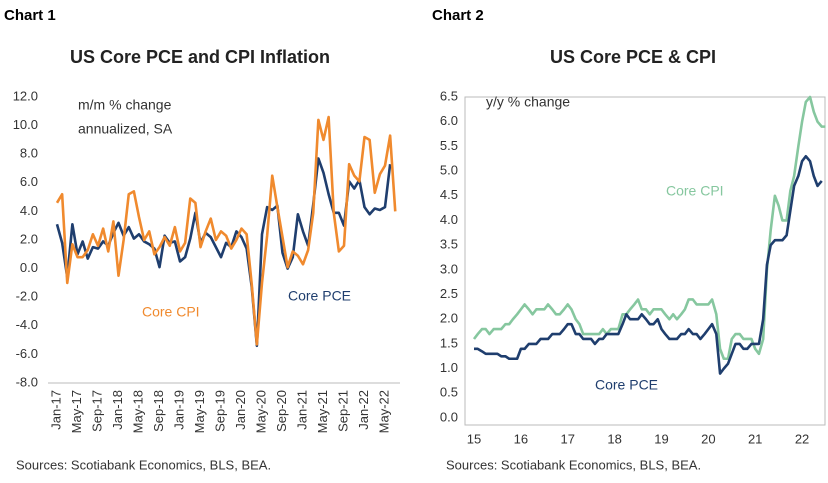 The width and height of the screenshot is (828, 483). Describe the element at coordinates (281, 411) in the screenshot. I see `x-tick-label: Sep-20` at that location.